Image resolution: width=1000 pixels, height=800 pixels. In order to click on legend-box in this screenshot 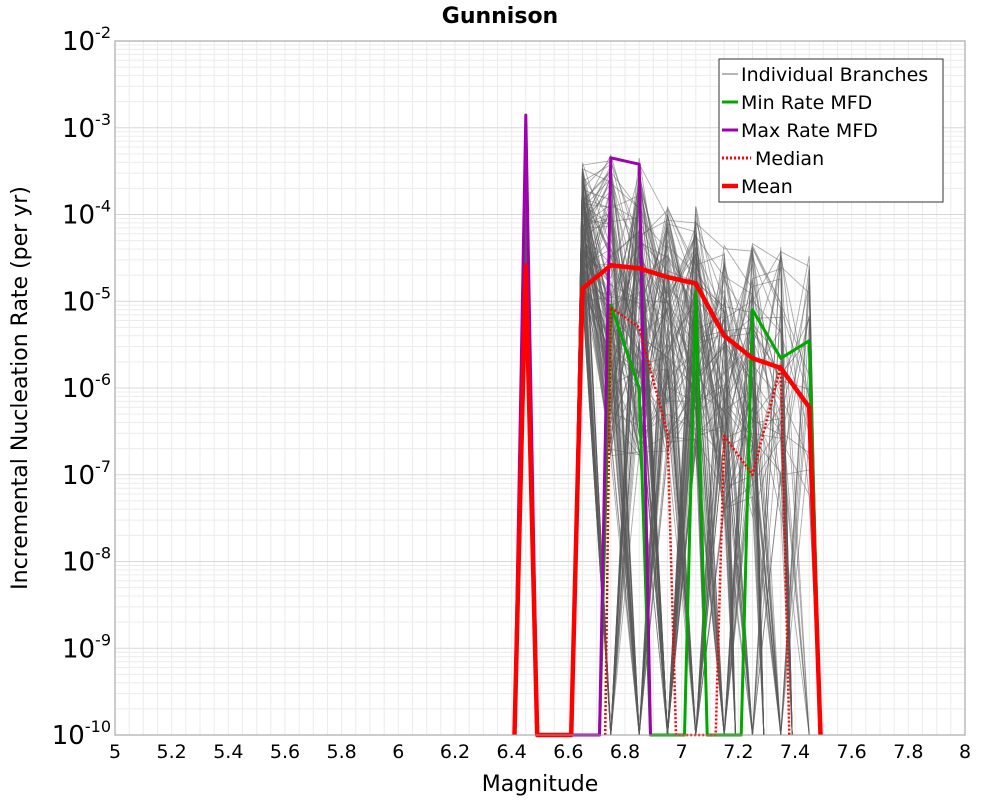, I will do `click(831, 130)`.